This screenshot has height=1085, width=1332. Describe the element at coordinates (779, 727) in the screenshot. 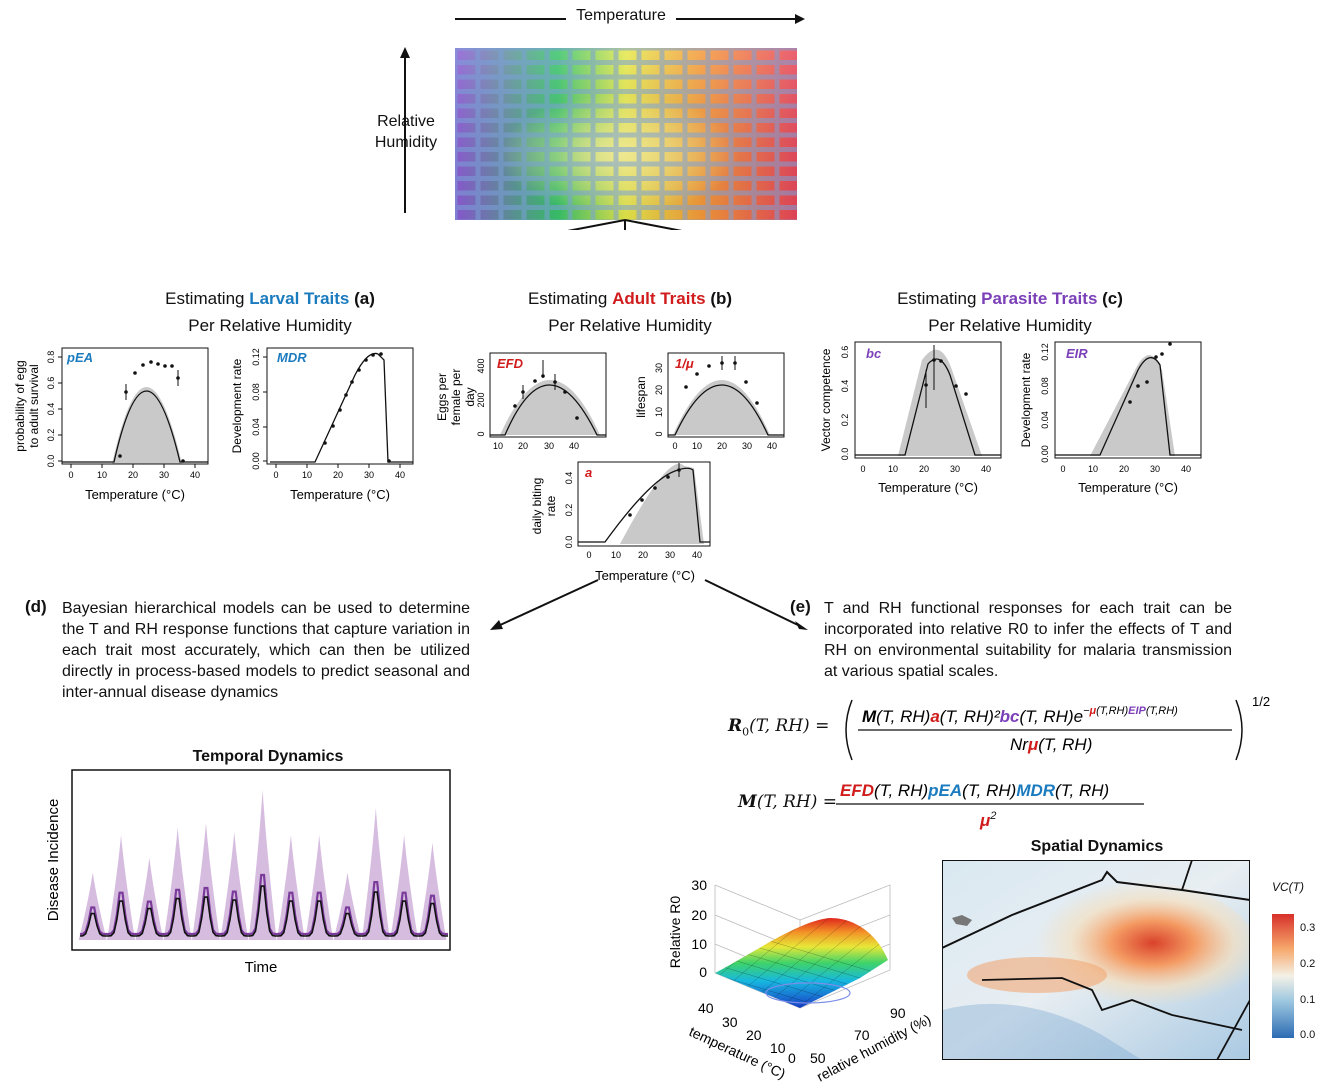

I see `r0-equation: R0(T, RH) =` at that location.